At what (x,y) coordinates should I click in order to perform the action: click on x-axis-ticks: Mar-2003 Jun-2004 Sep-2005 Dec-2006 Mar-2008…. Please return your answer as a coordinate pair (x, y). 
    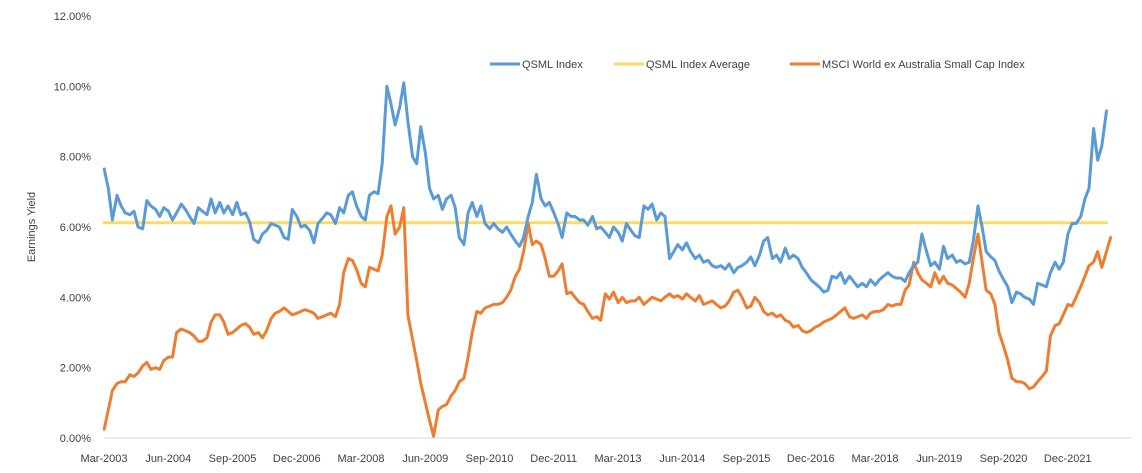
    Looking at the image, I should click on (585, 459).